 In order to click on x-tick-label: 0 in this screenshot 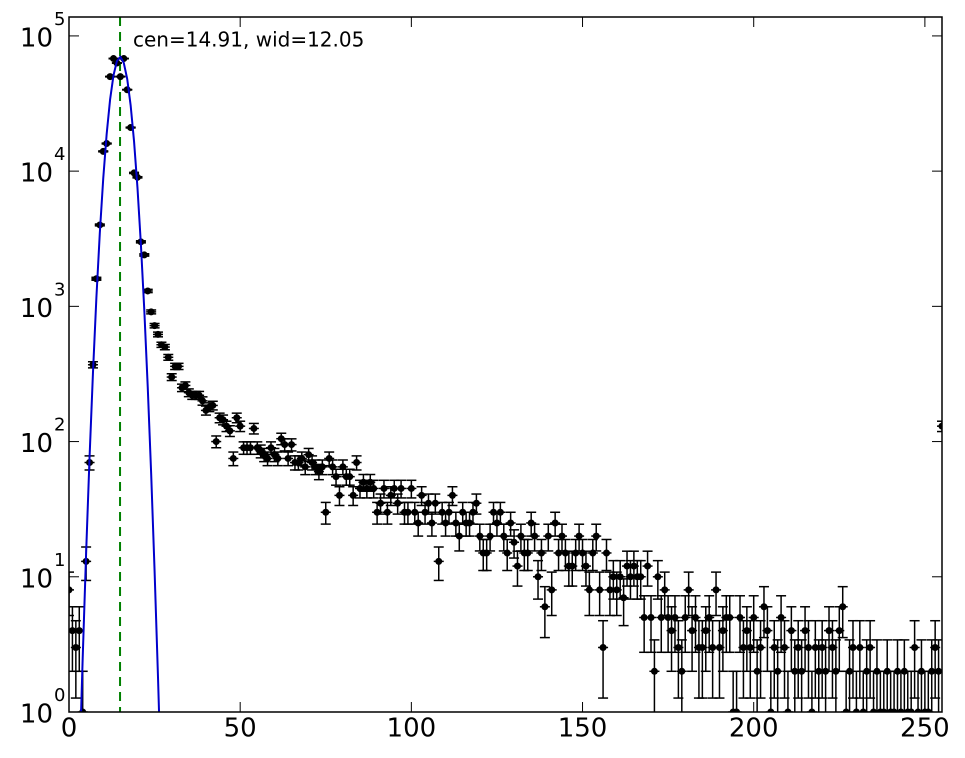, I will do `click(69, 729)`.